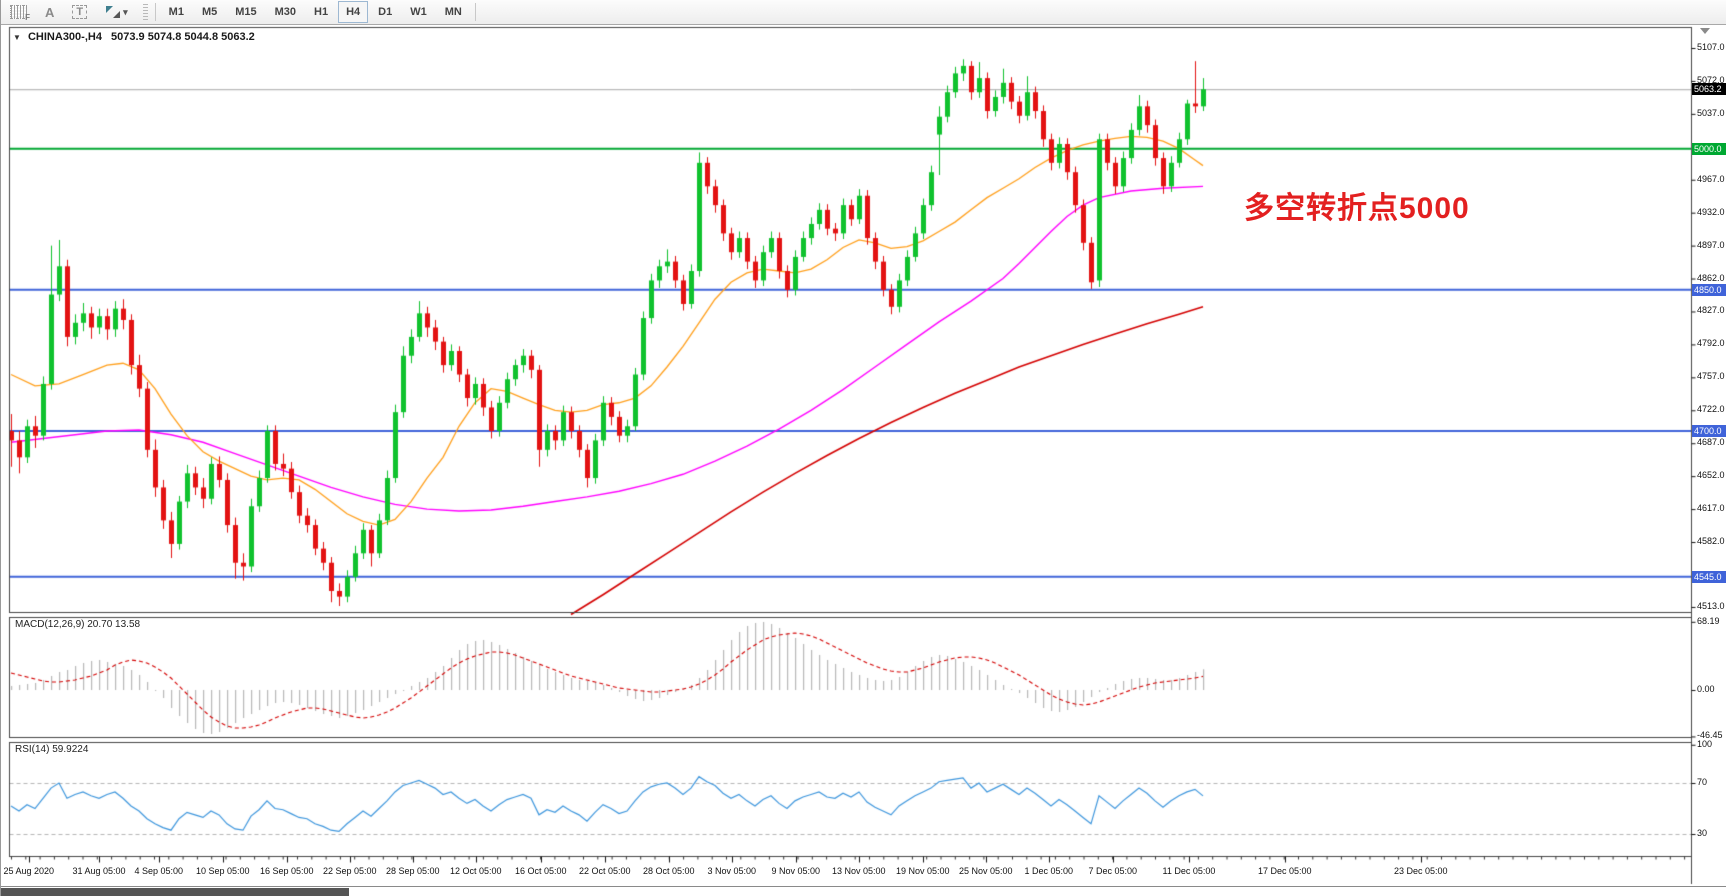  What do you see at coordinates (353, 12) in the screenshot?
I see `timeframe-button-h4: H4` at bounding box center [353, 12].